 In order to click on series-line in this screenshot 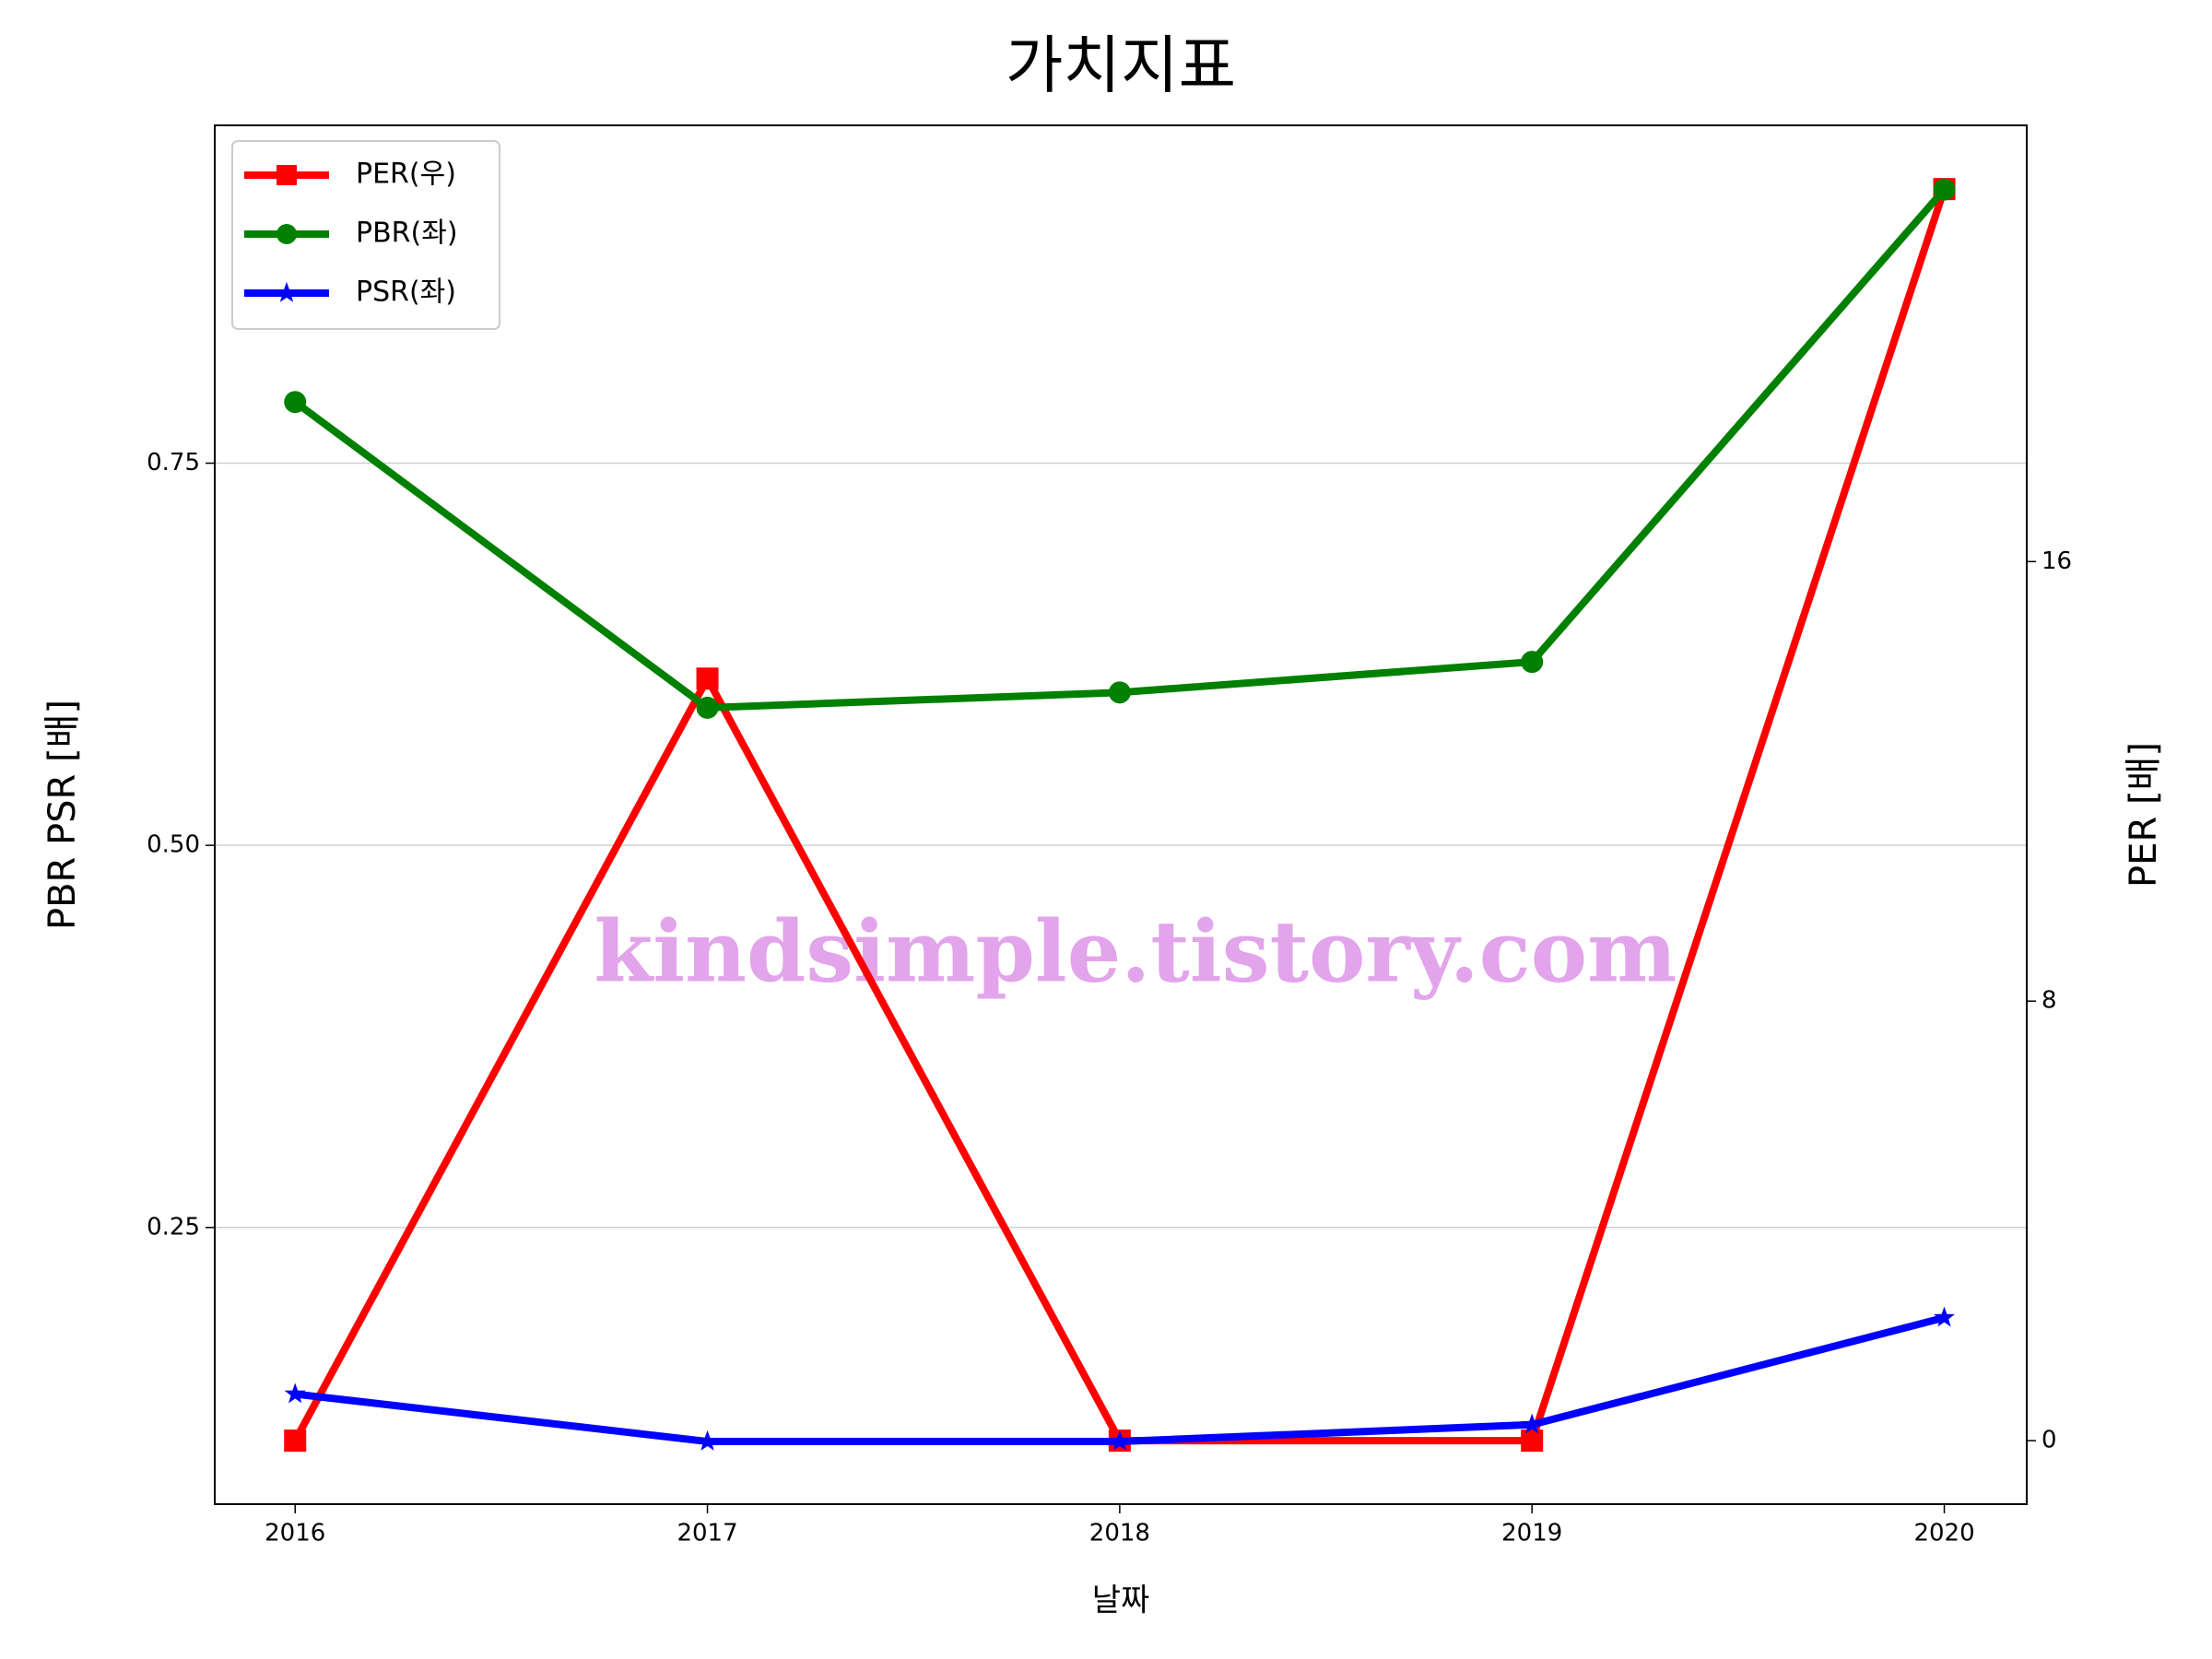, I will do `click(1120, 1379)`.